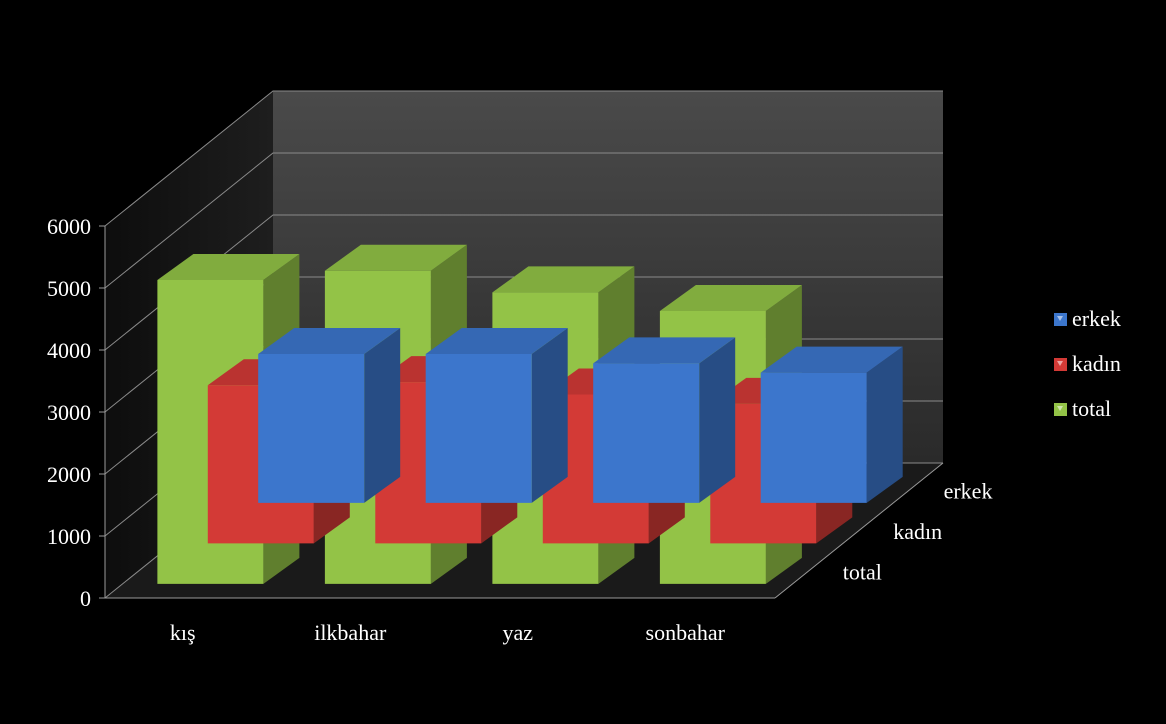 The width and height of the screenshot is (1166, 724). I want to click on y-tick-label: 2000, so click(69, 474).